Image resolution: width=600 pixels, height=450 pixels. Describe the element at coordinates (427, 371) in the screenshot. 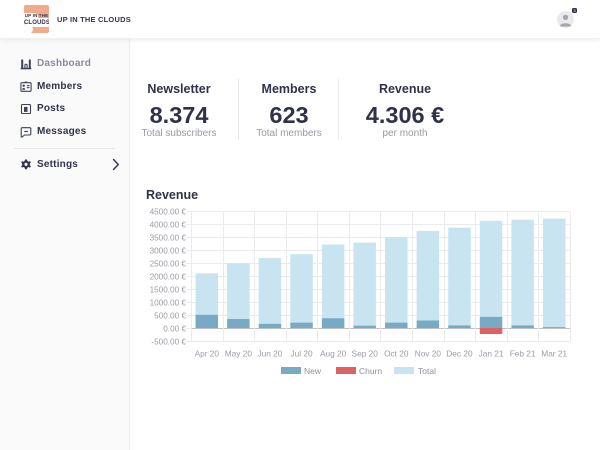

I see `svg-text: Total` at that location.